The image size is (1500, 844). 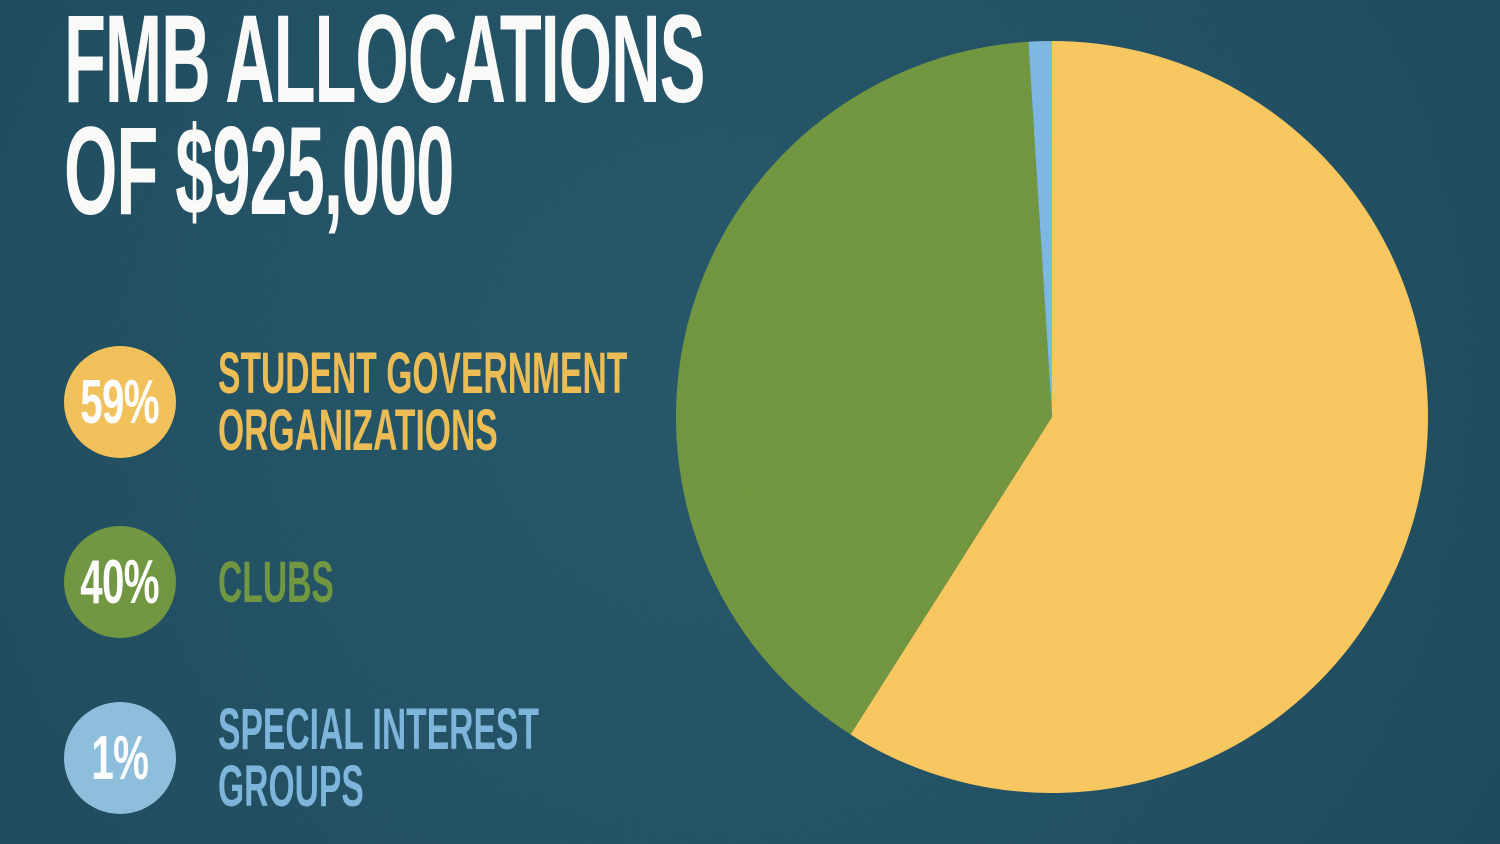 I want to click on page-title-line1: FMB ALLOCATIONS, so click(x=384, y=64).